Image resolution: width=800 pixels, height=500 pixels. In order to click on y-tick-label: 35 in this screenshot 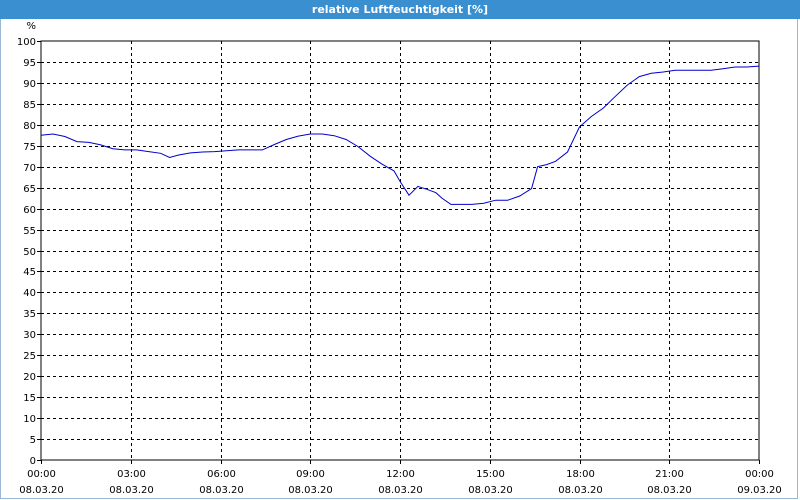, I will do `click(29, 314)`.